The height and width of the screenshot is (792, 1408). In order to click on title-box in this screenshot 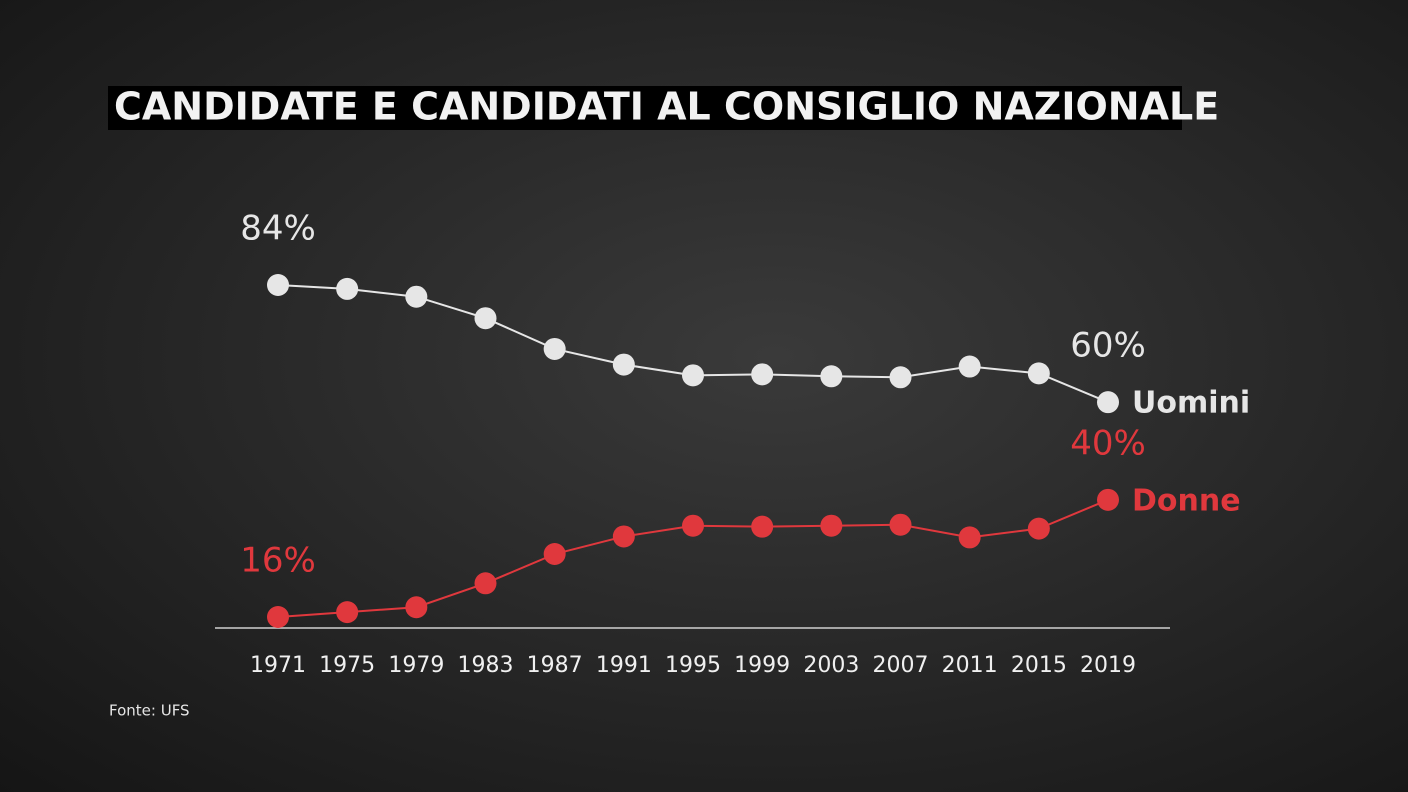, I will do `click(645, 108)`.